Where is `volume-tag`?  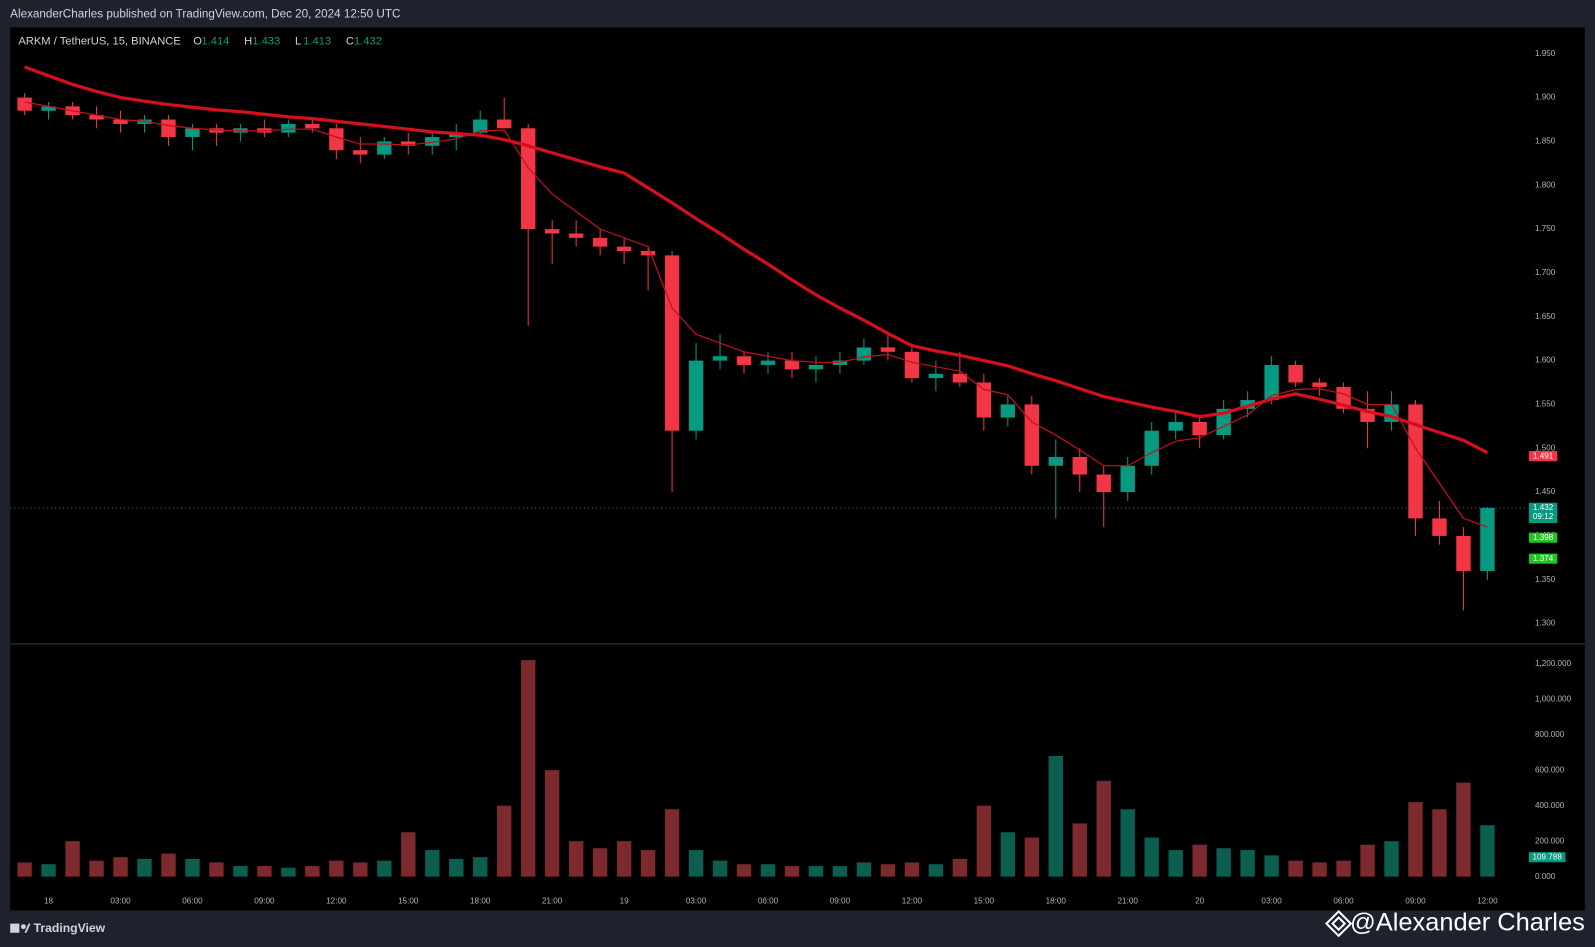 volume-tag is located at coordinates (1547, 857).